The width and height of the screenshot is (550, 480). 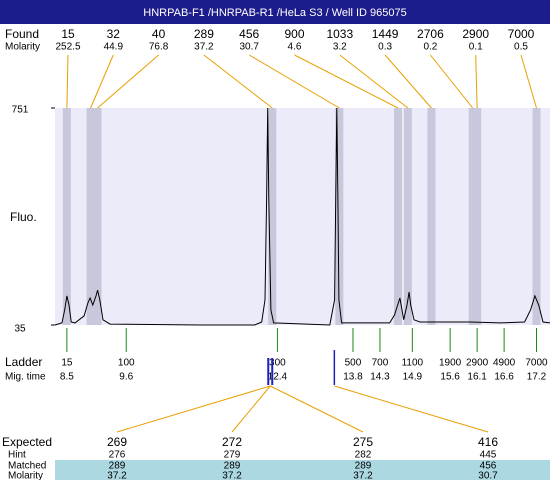 What do you see at coordinates (477, 377) in the screenshot?
I see `ladder-mig-time: 16.1` at bounding box center [477, 377].